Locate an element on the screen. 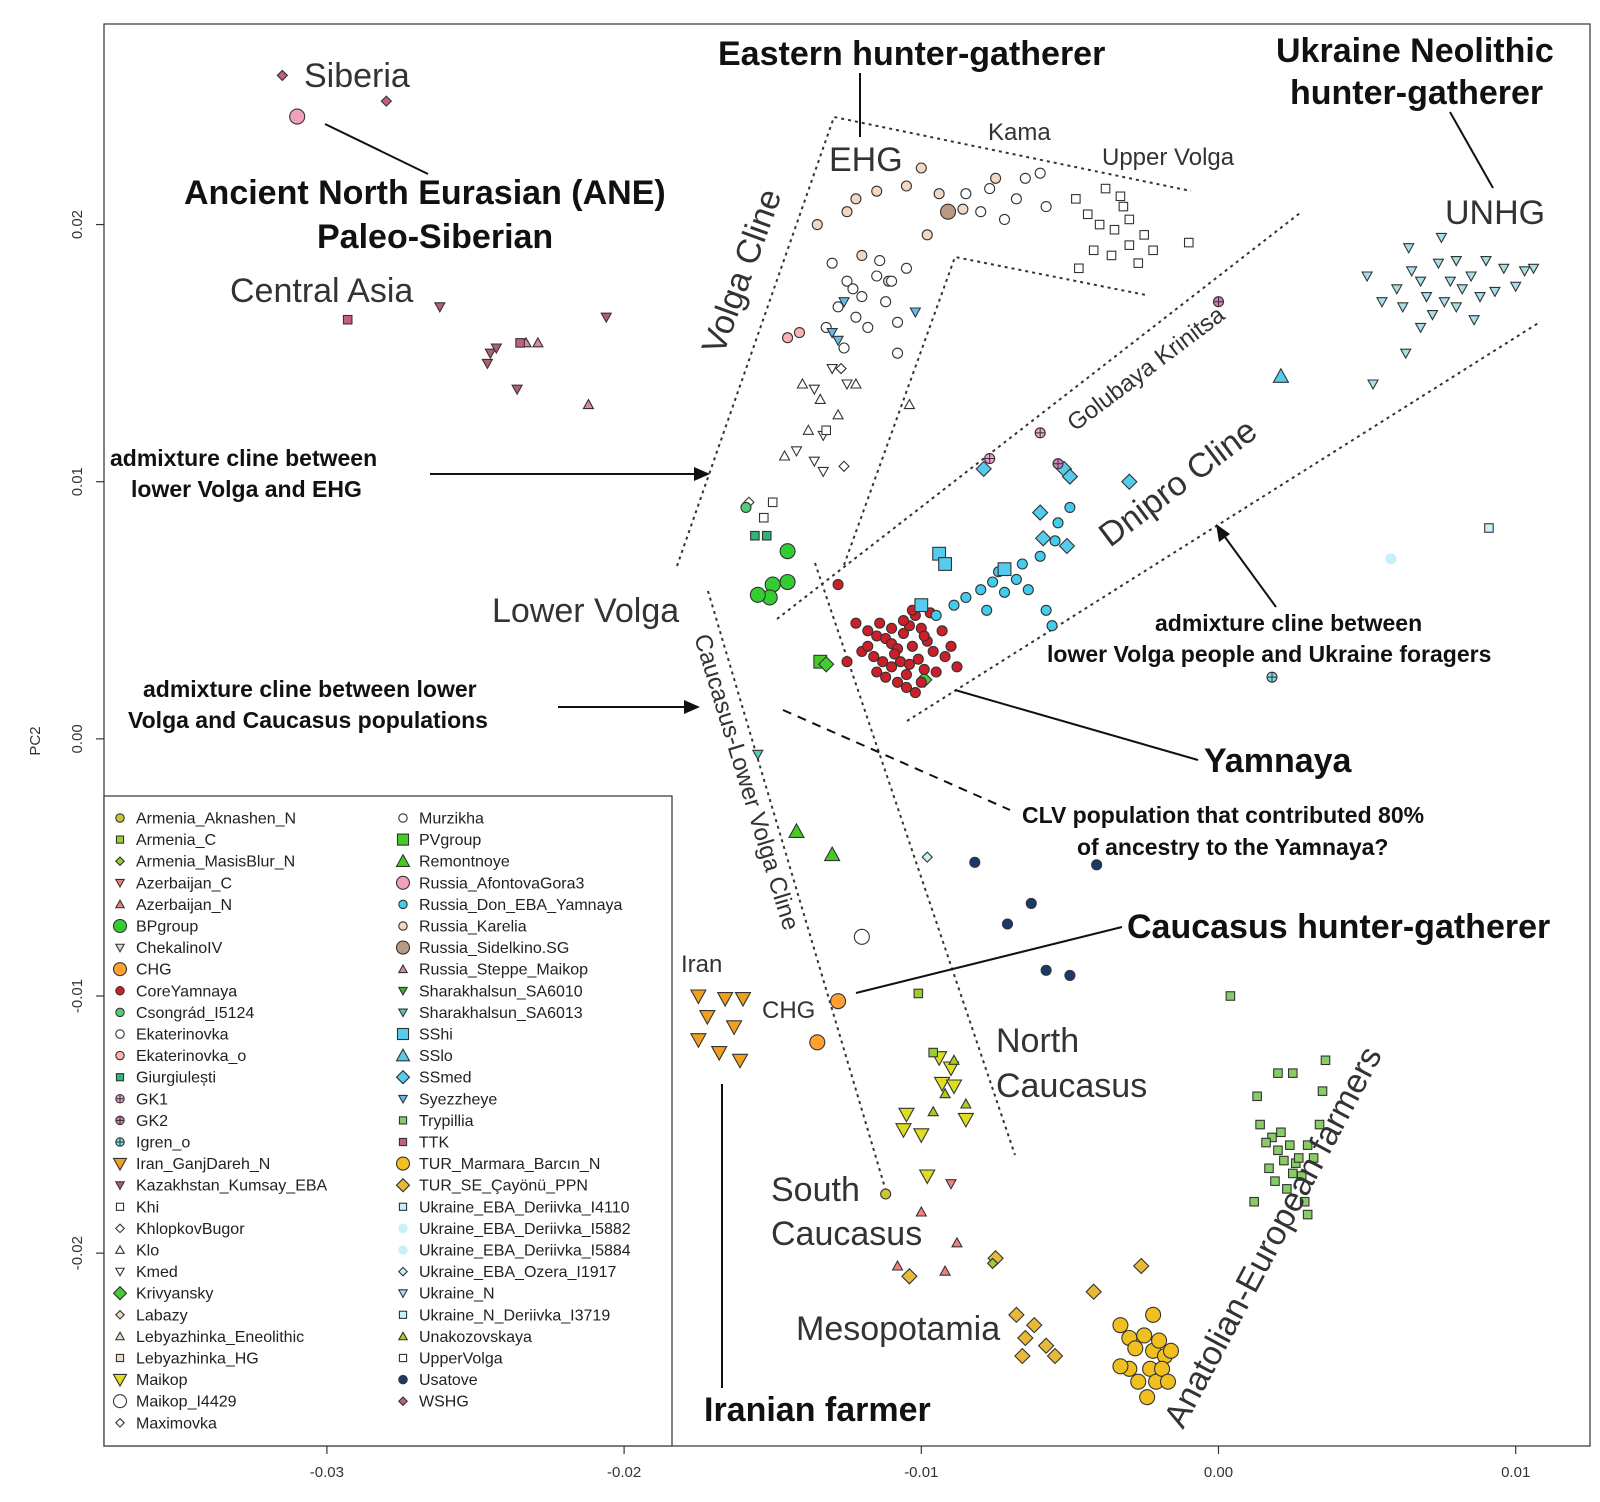  legend-item: Sharakhalsun_SA6013 is located at coordinates (490, 1013).